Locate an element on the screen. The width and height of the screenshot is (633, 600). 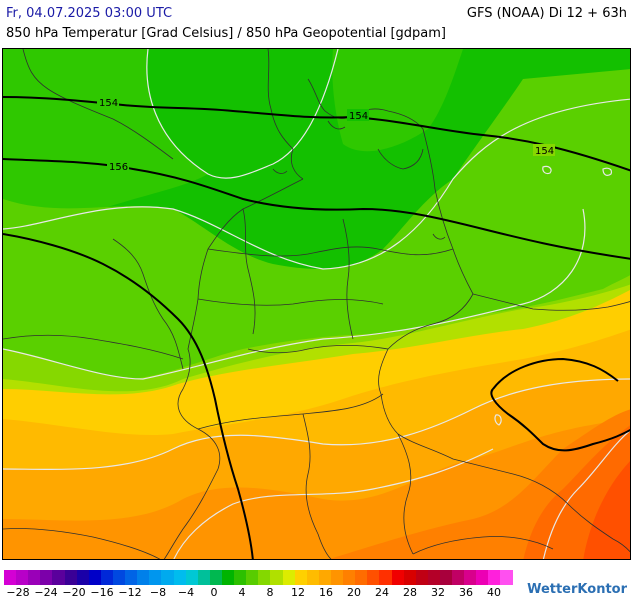
colorbar-tick-label: 4 is located at coordinates (242, 592).